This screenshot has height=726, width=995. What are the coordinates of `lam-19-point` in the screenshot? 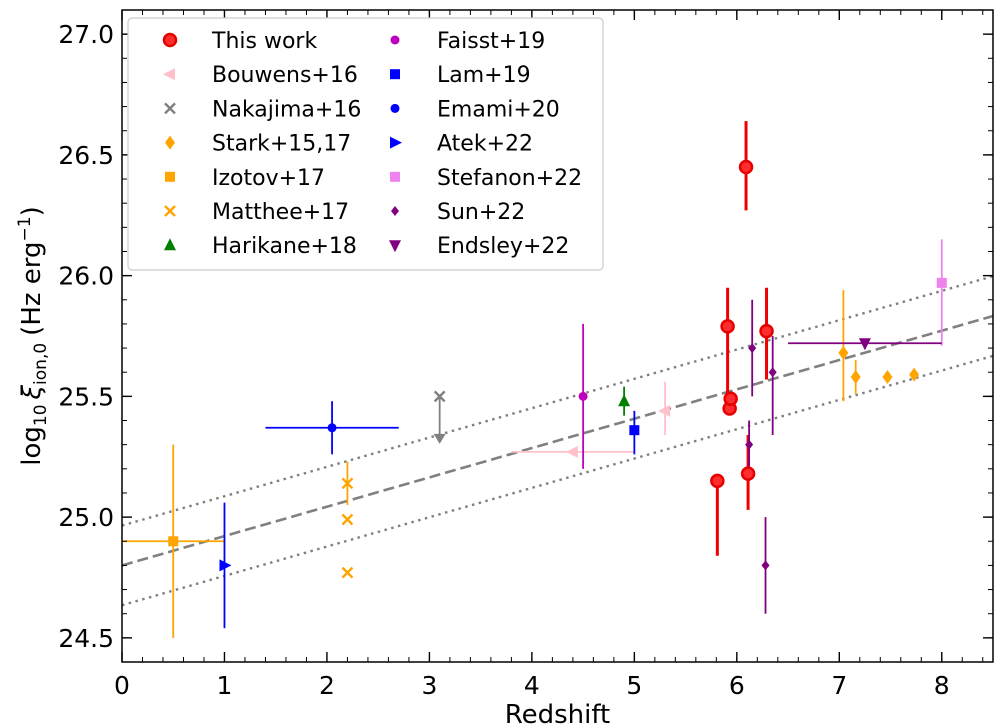 It's located at (634, 430).